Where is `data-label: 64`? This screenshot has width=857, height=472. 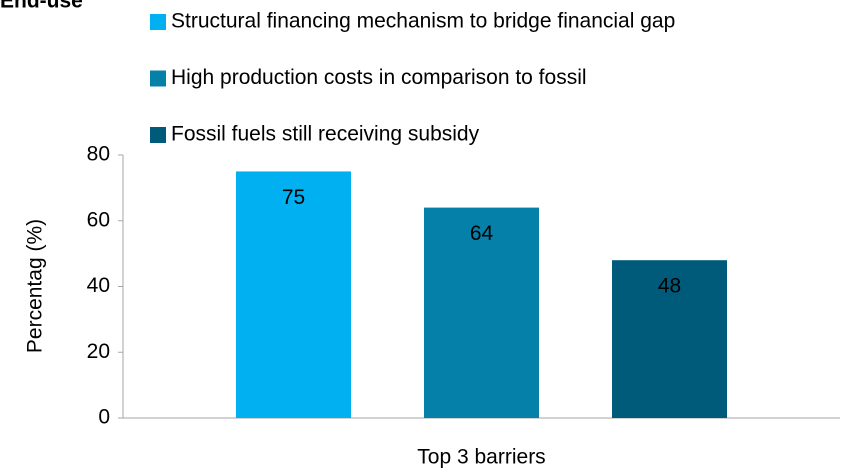
data-label: 64 is located at coordinates (482, 233).